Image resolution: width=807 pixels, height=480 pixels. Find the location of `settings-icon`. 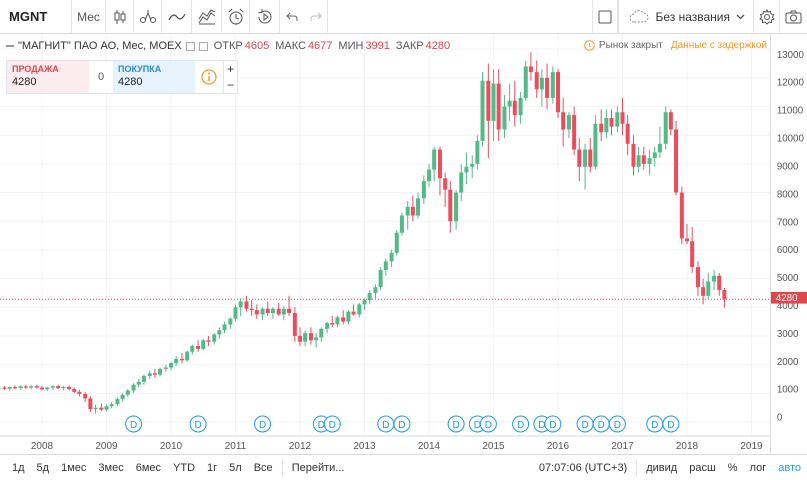

settings-icon is located at coordinates (203, 46).